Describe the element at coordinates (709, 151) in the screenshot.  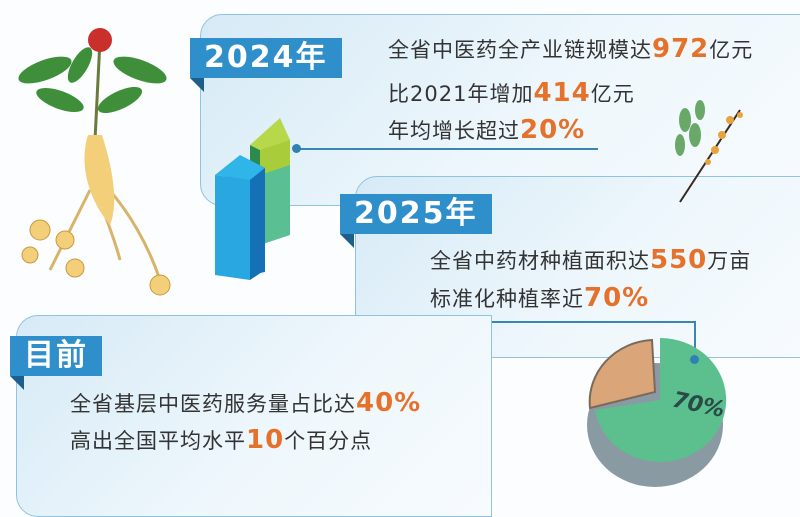
I see `herb-branch-illustration` at that location.